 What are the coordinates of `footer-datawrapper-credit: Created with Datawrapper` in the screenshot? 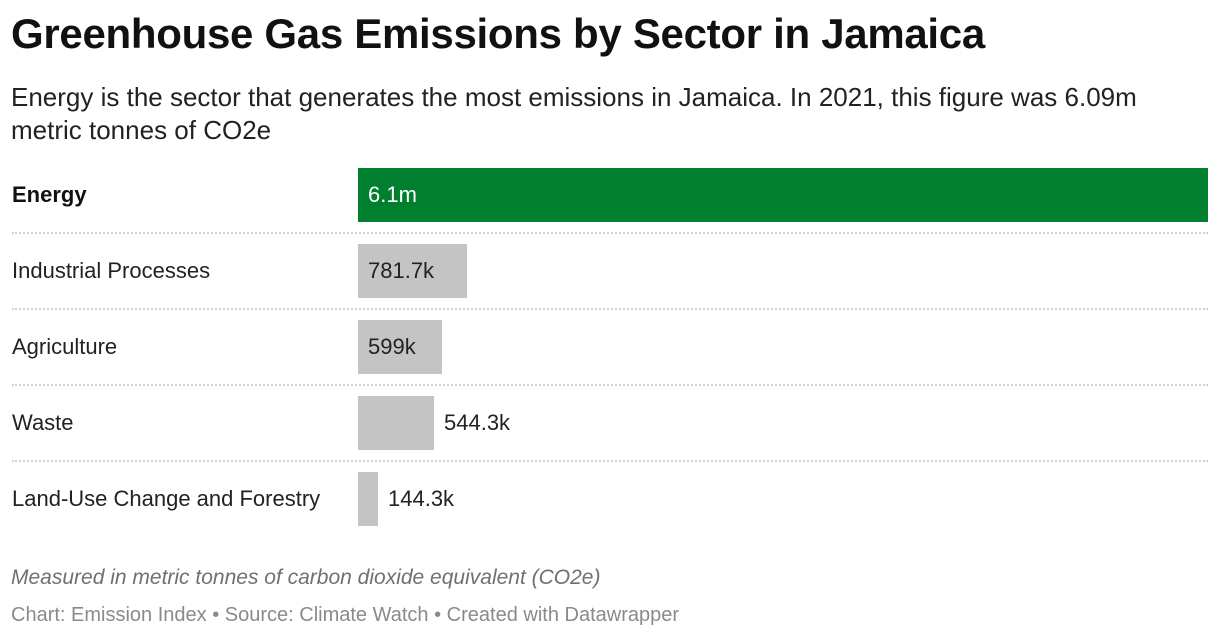 It's located at (563, 615).